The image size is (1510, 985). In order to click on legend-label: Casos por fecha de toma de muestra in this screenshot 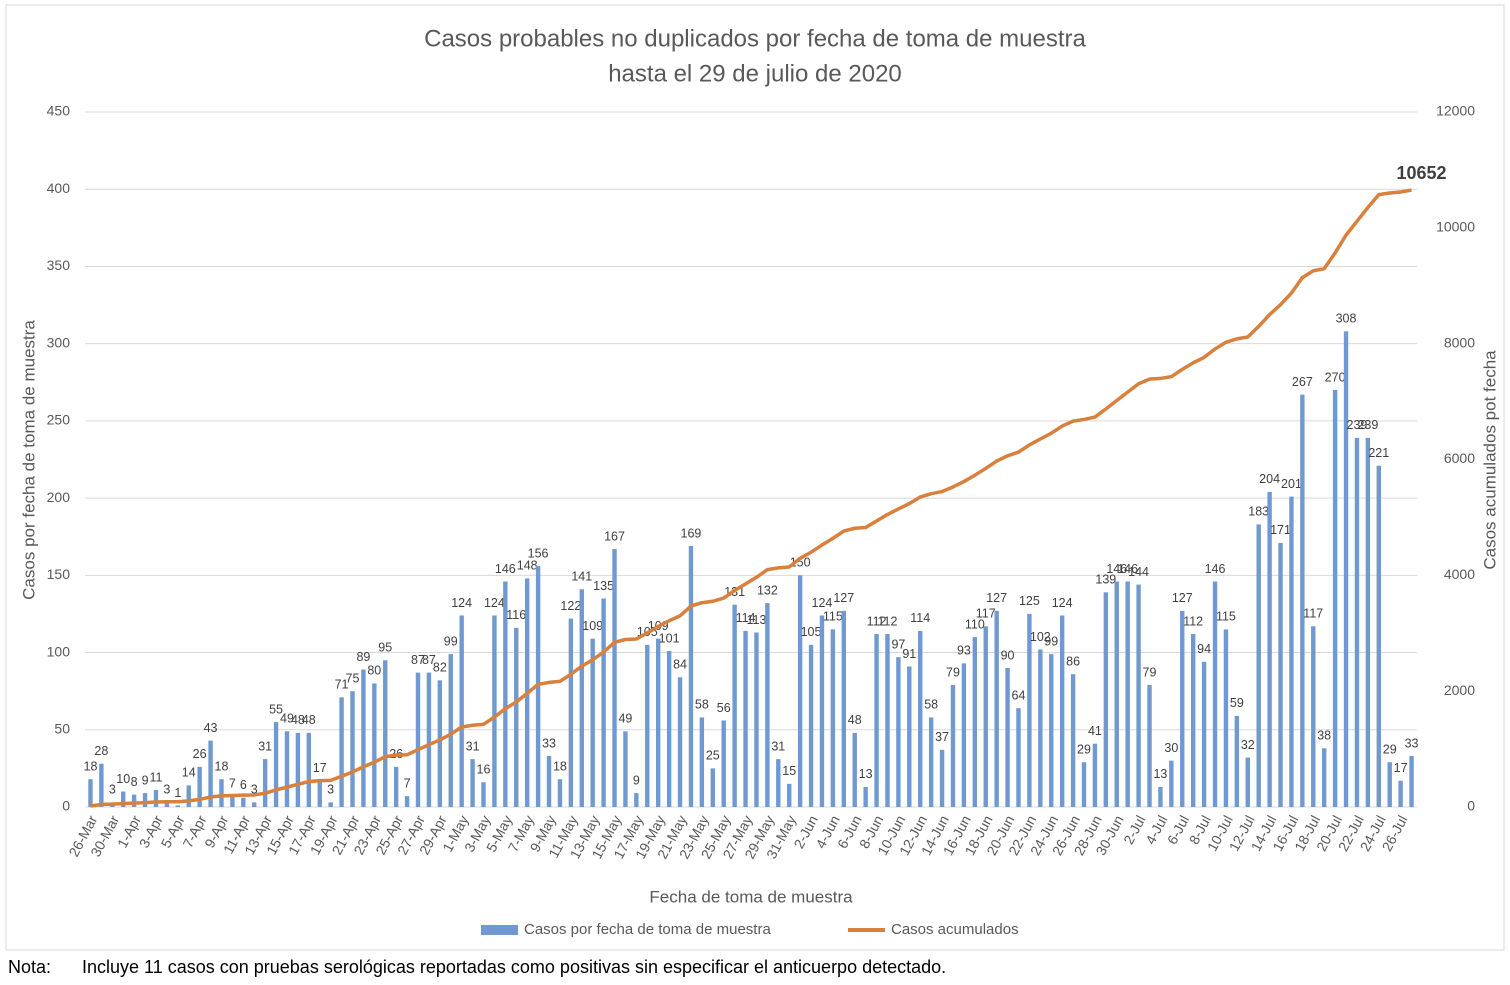, I will do `click(647, 929)`.